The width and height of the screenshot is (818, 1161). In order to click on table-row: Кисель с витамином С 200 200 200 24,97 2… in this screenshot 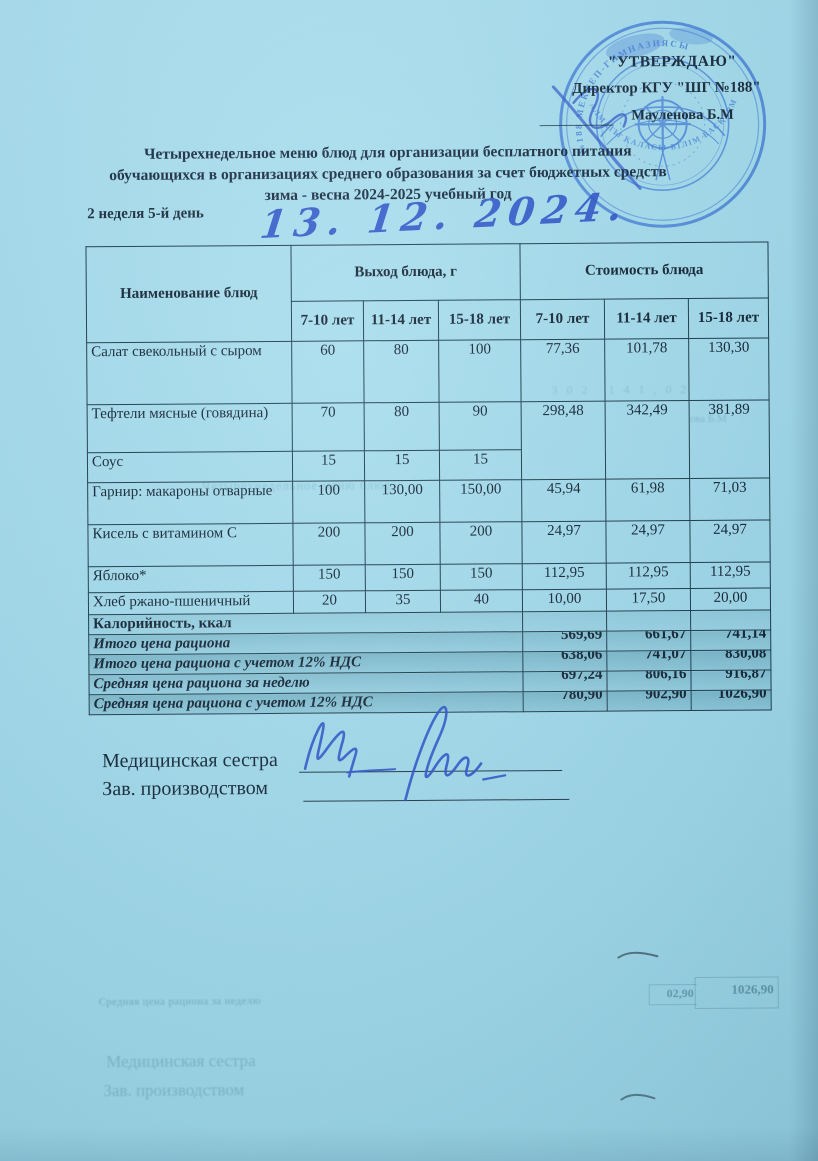, I will do `click(429, 543)`.